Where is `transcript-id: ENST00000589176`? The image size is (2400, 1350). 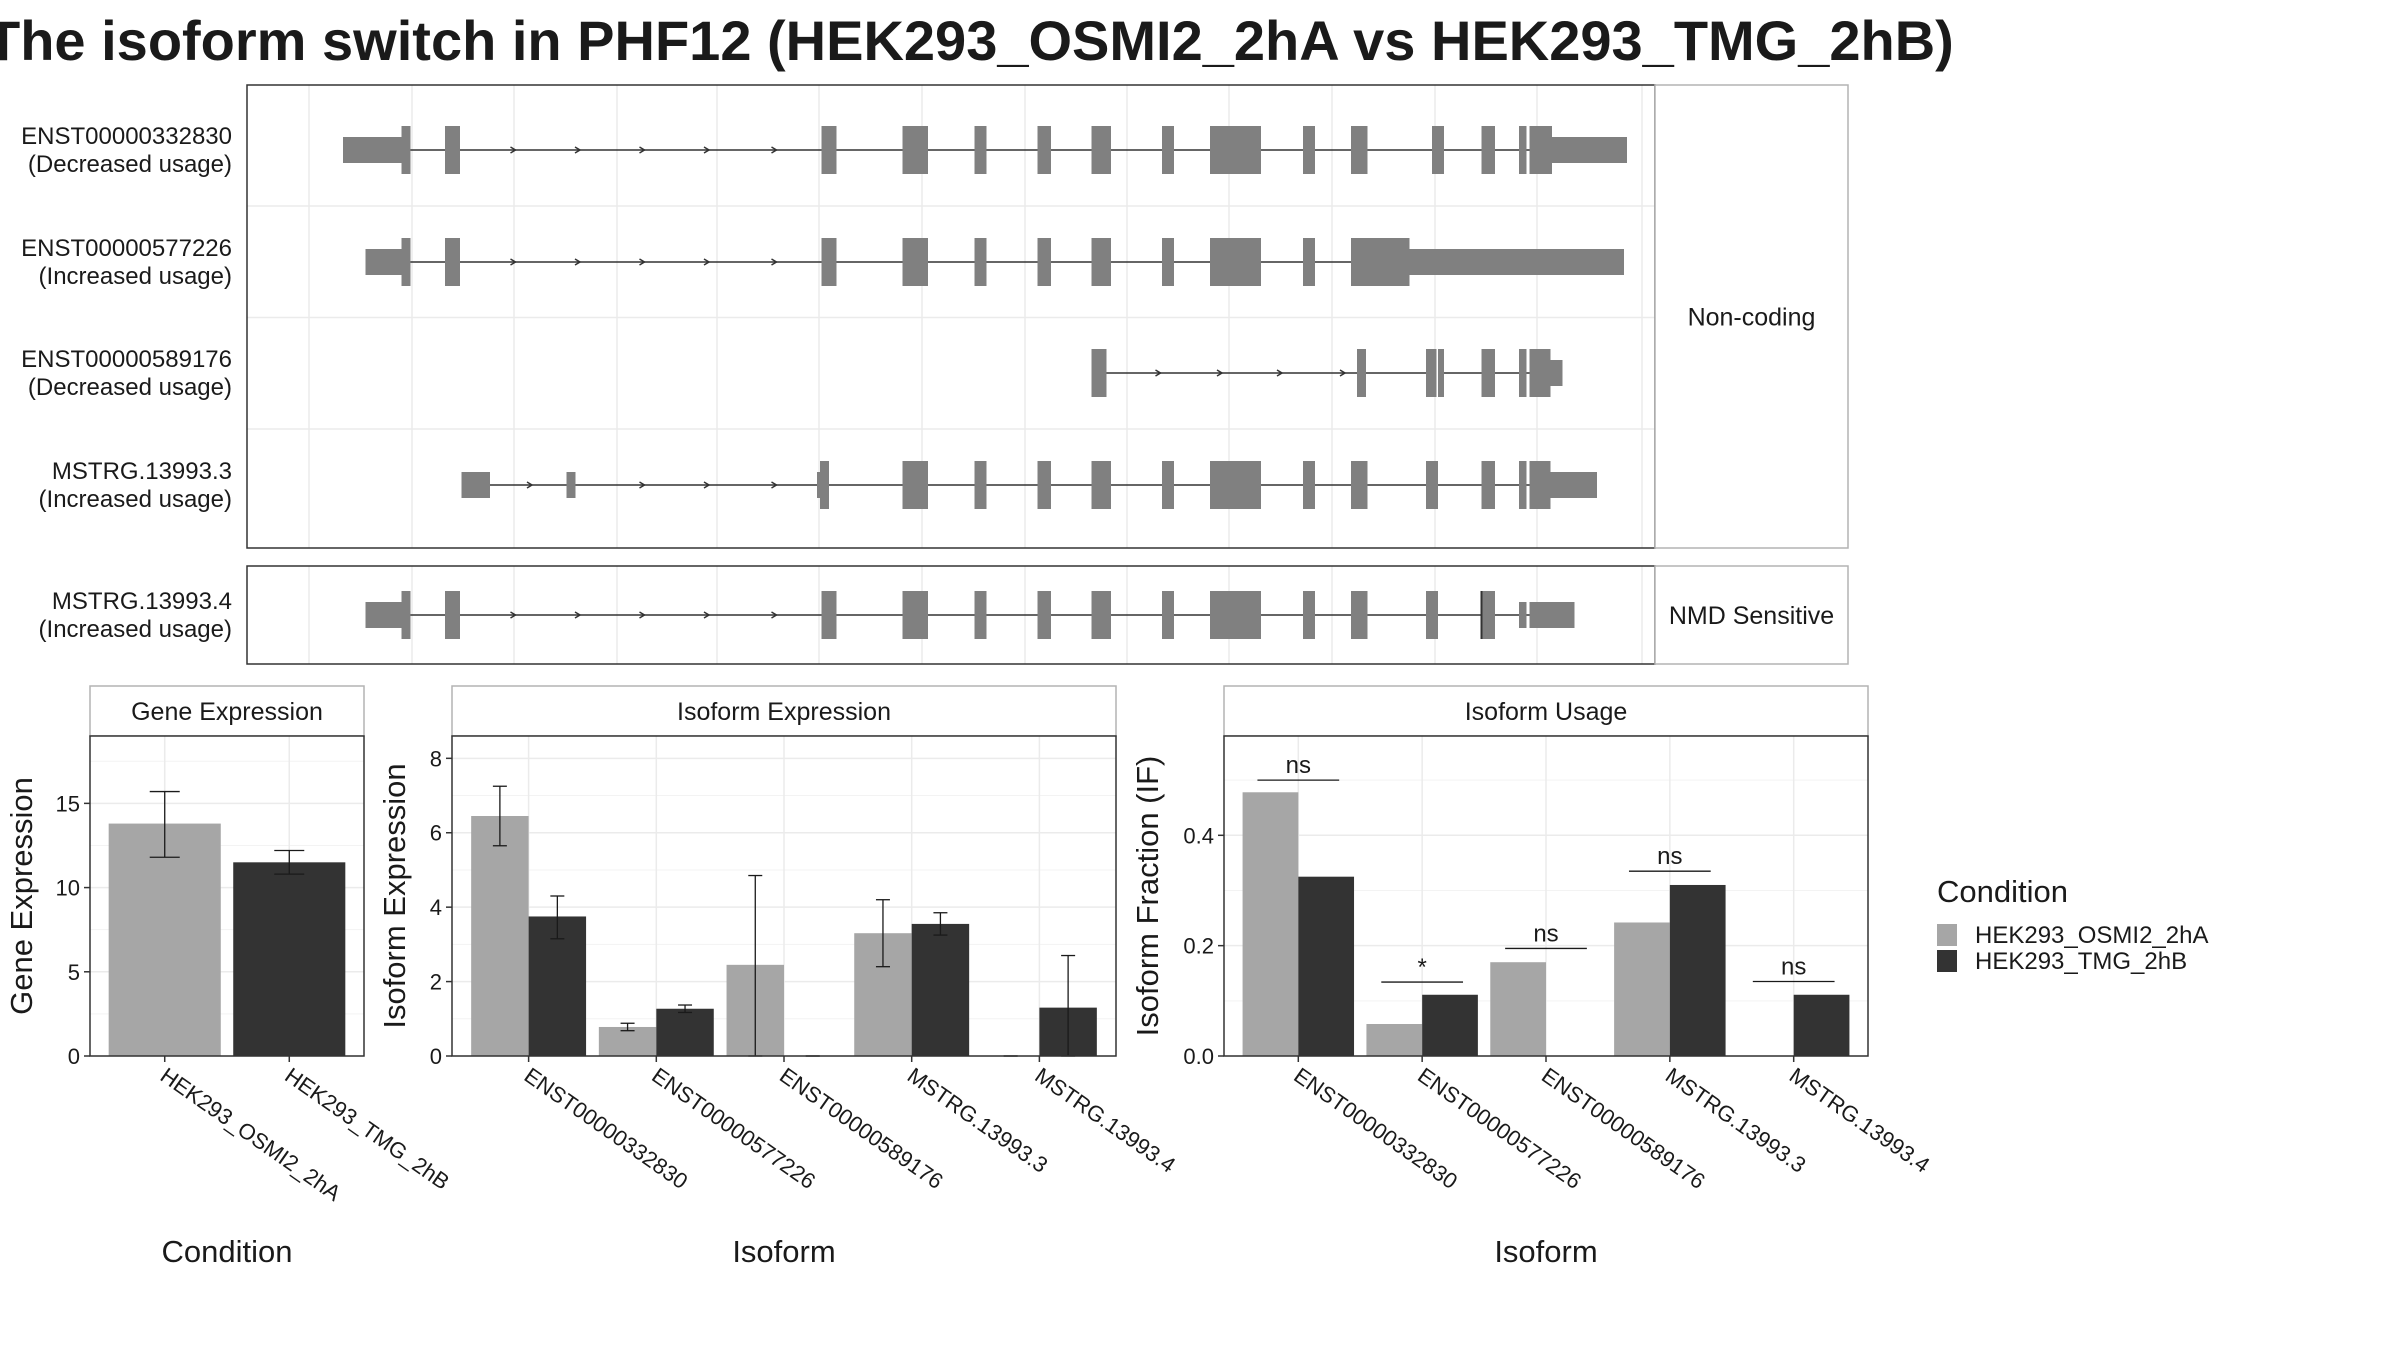 transcript-id: ENST00000589176 is located at coordinates (126, 359).